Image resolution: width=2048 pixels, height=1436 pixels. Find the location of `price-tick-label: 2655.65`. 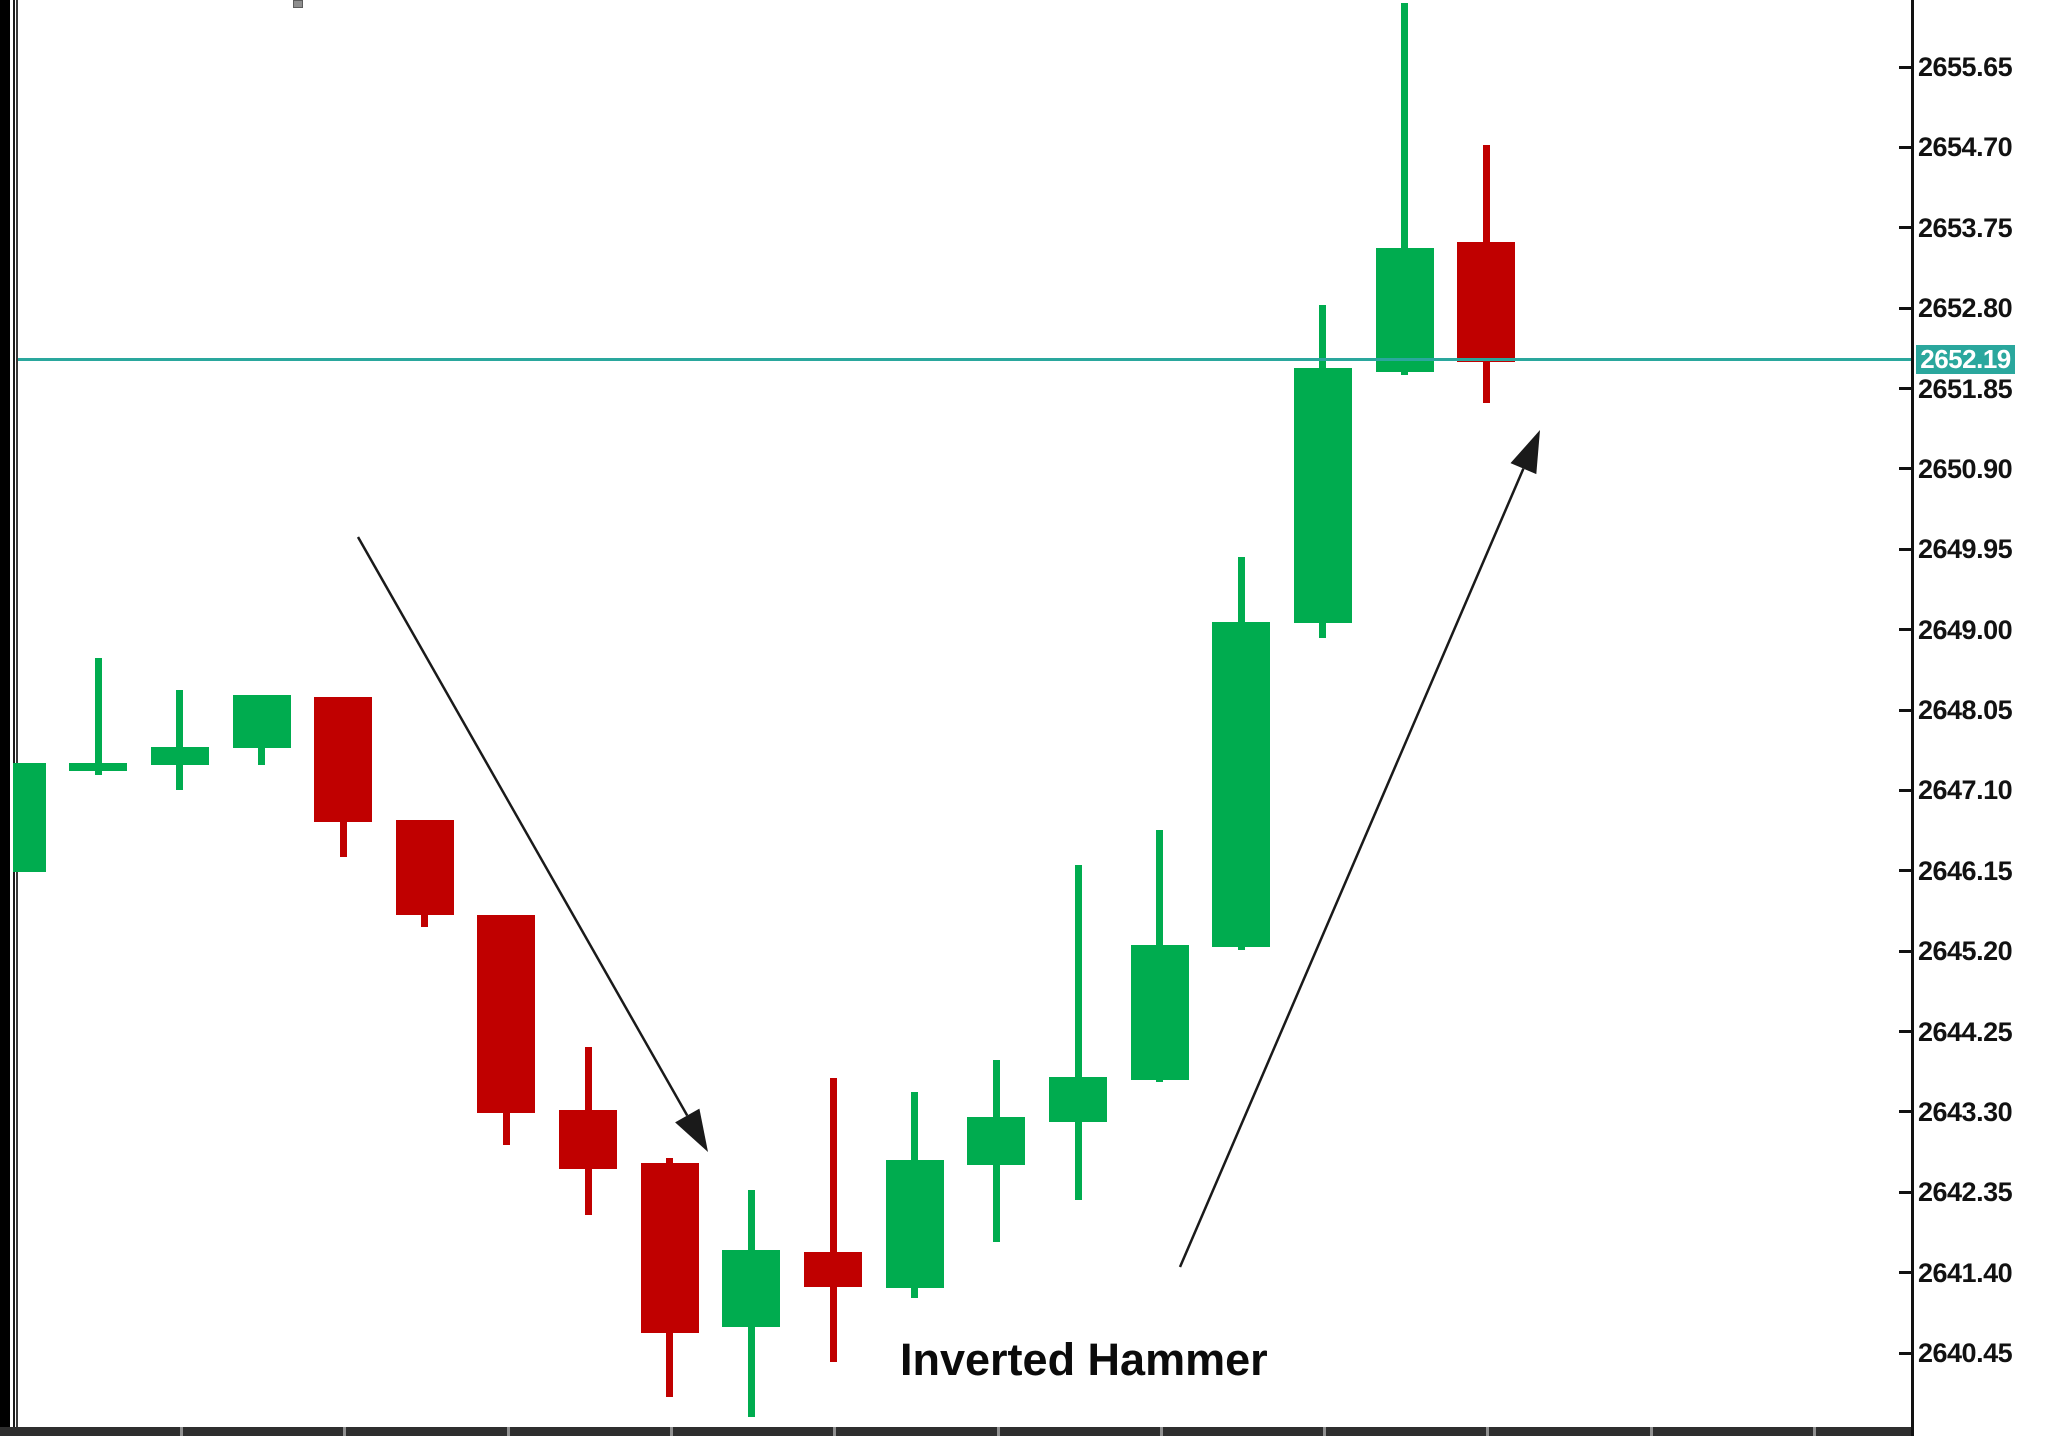

price-tick-label: 2655.65 is located at coordinates (1965, 67).